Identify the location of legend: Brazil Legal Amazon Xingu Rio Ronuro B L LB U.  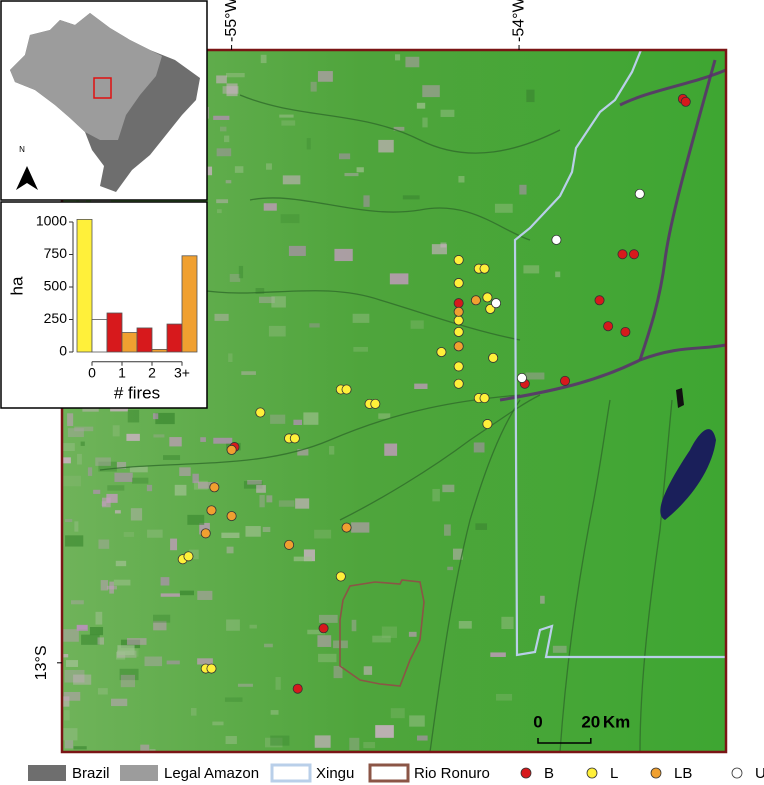
(396, 773).